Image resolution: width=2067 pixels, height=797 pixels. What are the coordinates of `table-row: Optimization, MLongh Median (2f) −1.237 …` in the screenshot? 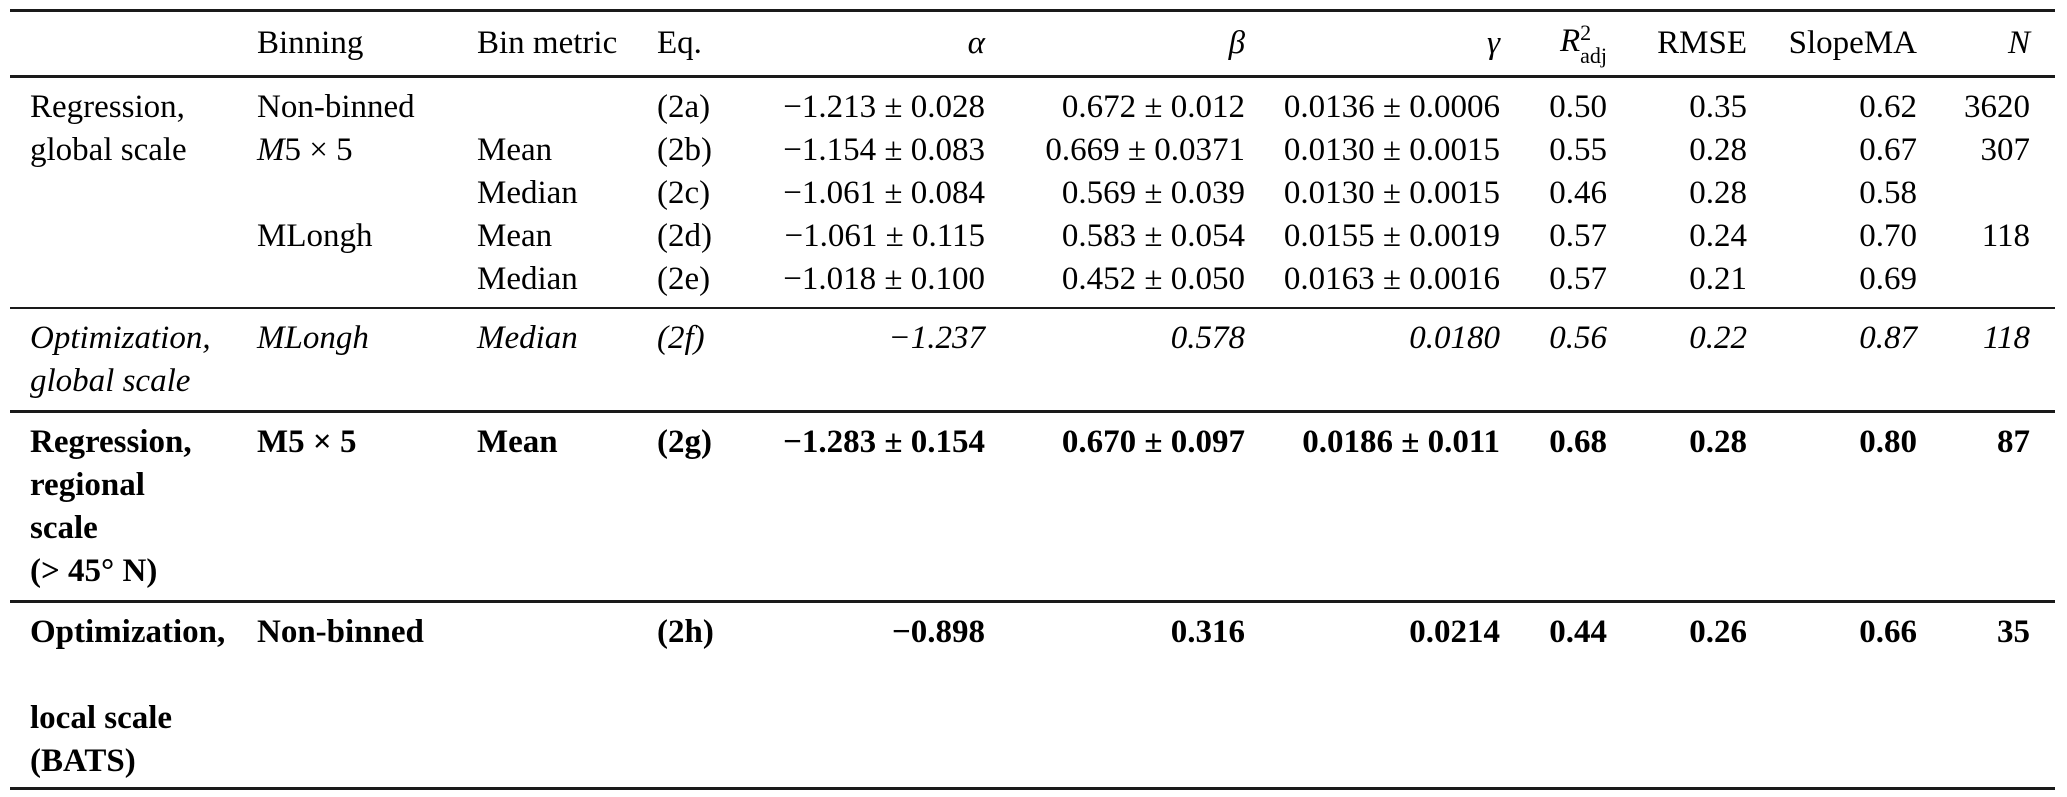 It's located at (1032, 334).